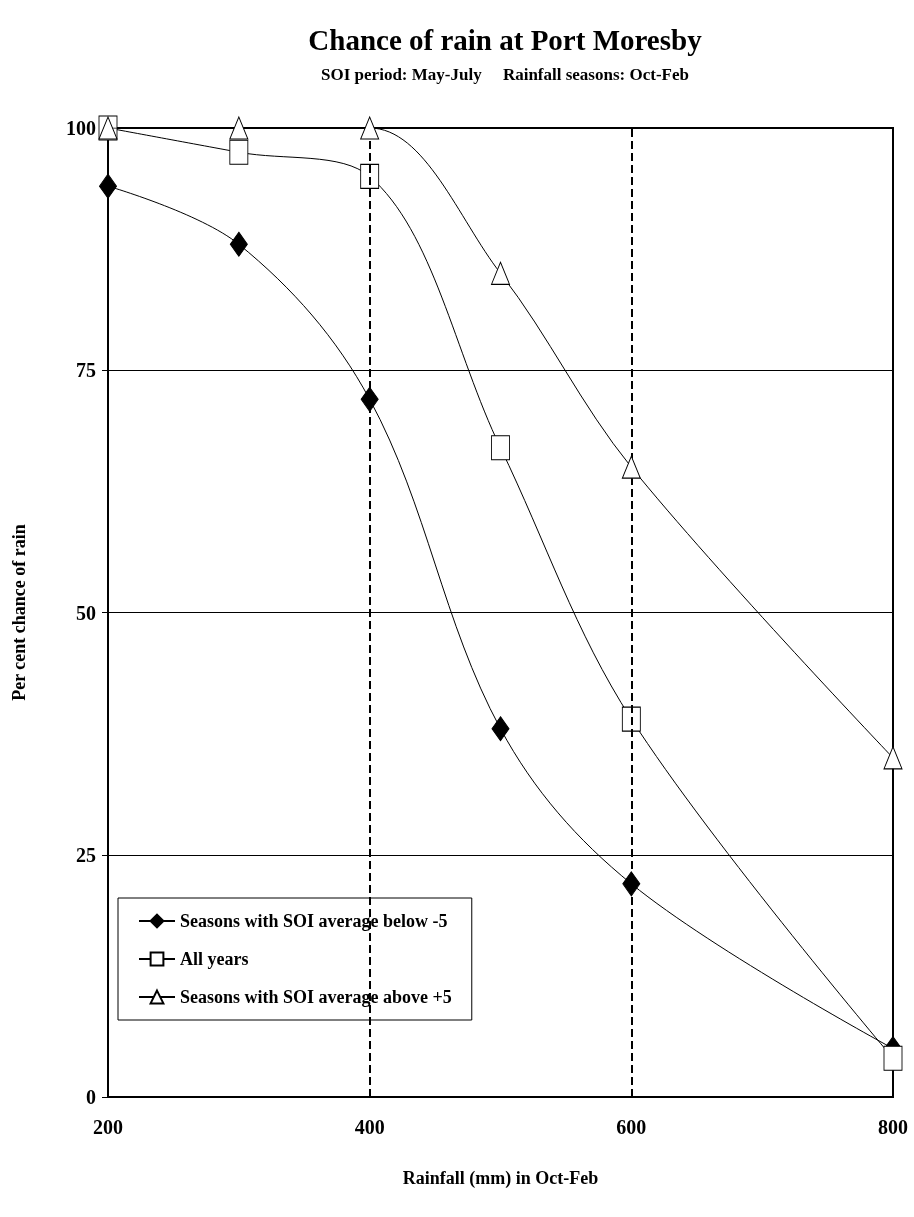 The height and width of the screenshot is (1217, 914). What do you see at coordinates (86, 370) in the screenshot?
I see `y-tick-label: 75` at bounding box center [86, 370].